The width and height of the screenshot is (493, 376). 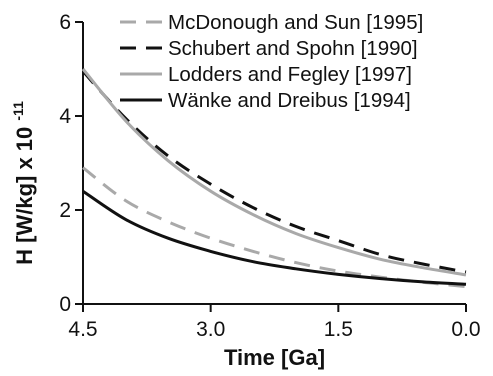 What do you see at coordinates (338, 329) in the screenshot?
I see `x-tick-label: 1.5` at bounding box center [338, 329].